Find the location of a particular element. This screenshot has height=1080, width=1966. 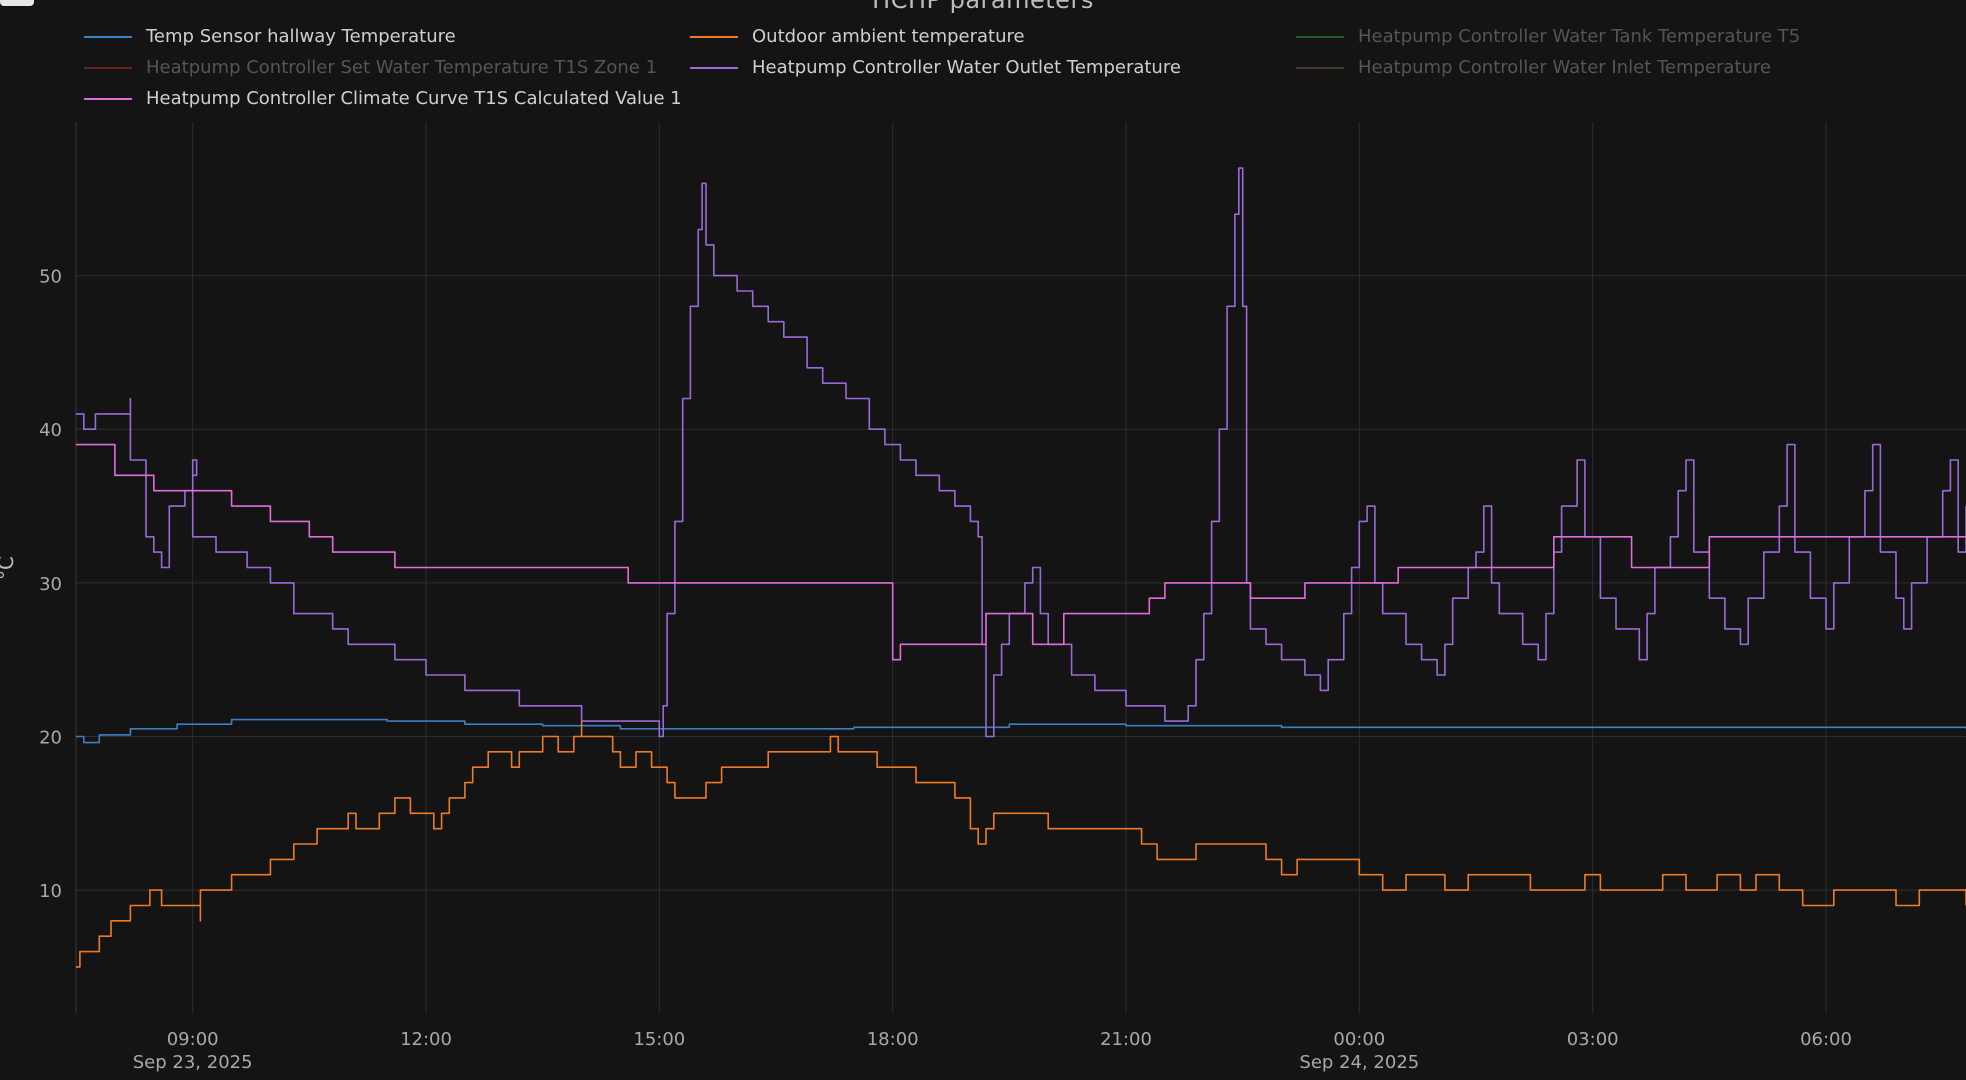

x-tick-label: 00:00 is located at coordinates (1359, 1039).